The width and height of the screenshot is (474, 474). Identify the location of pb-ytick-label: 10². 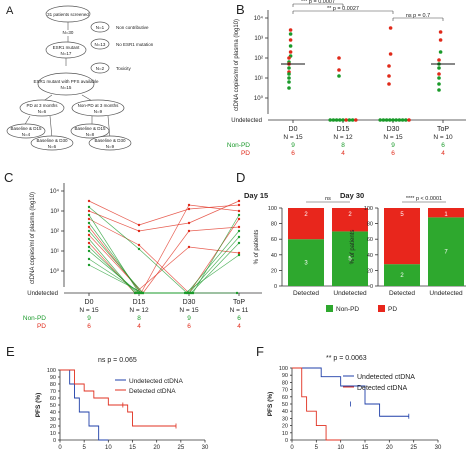
(258, 59).